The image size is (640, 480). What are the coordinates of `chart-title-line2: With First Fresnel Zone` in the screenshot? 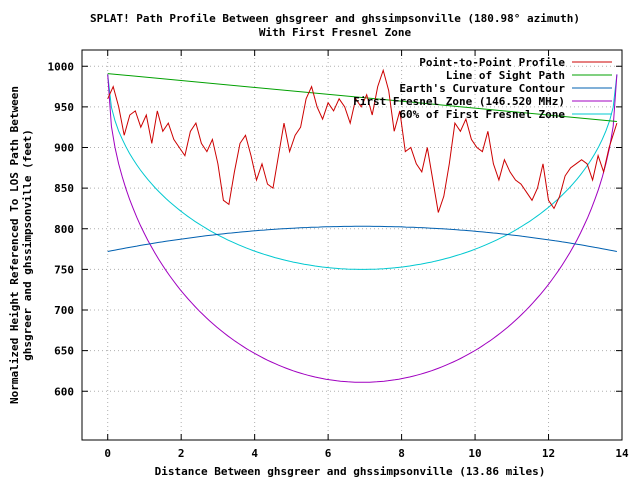 It's located at (335, 32).